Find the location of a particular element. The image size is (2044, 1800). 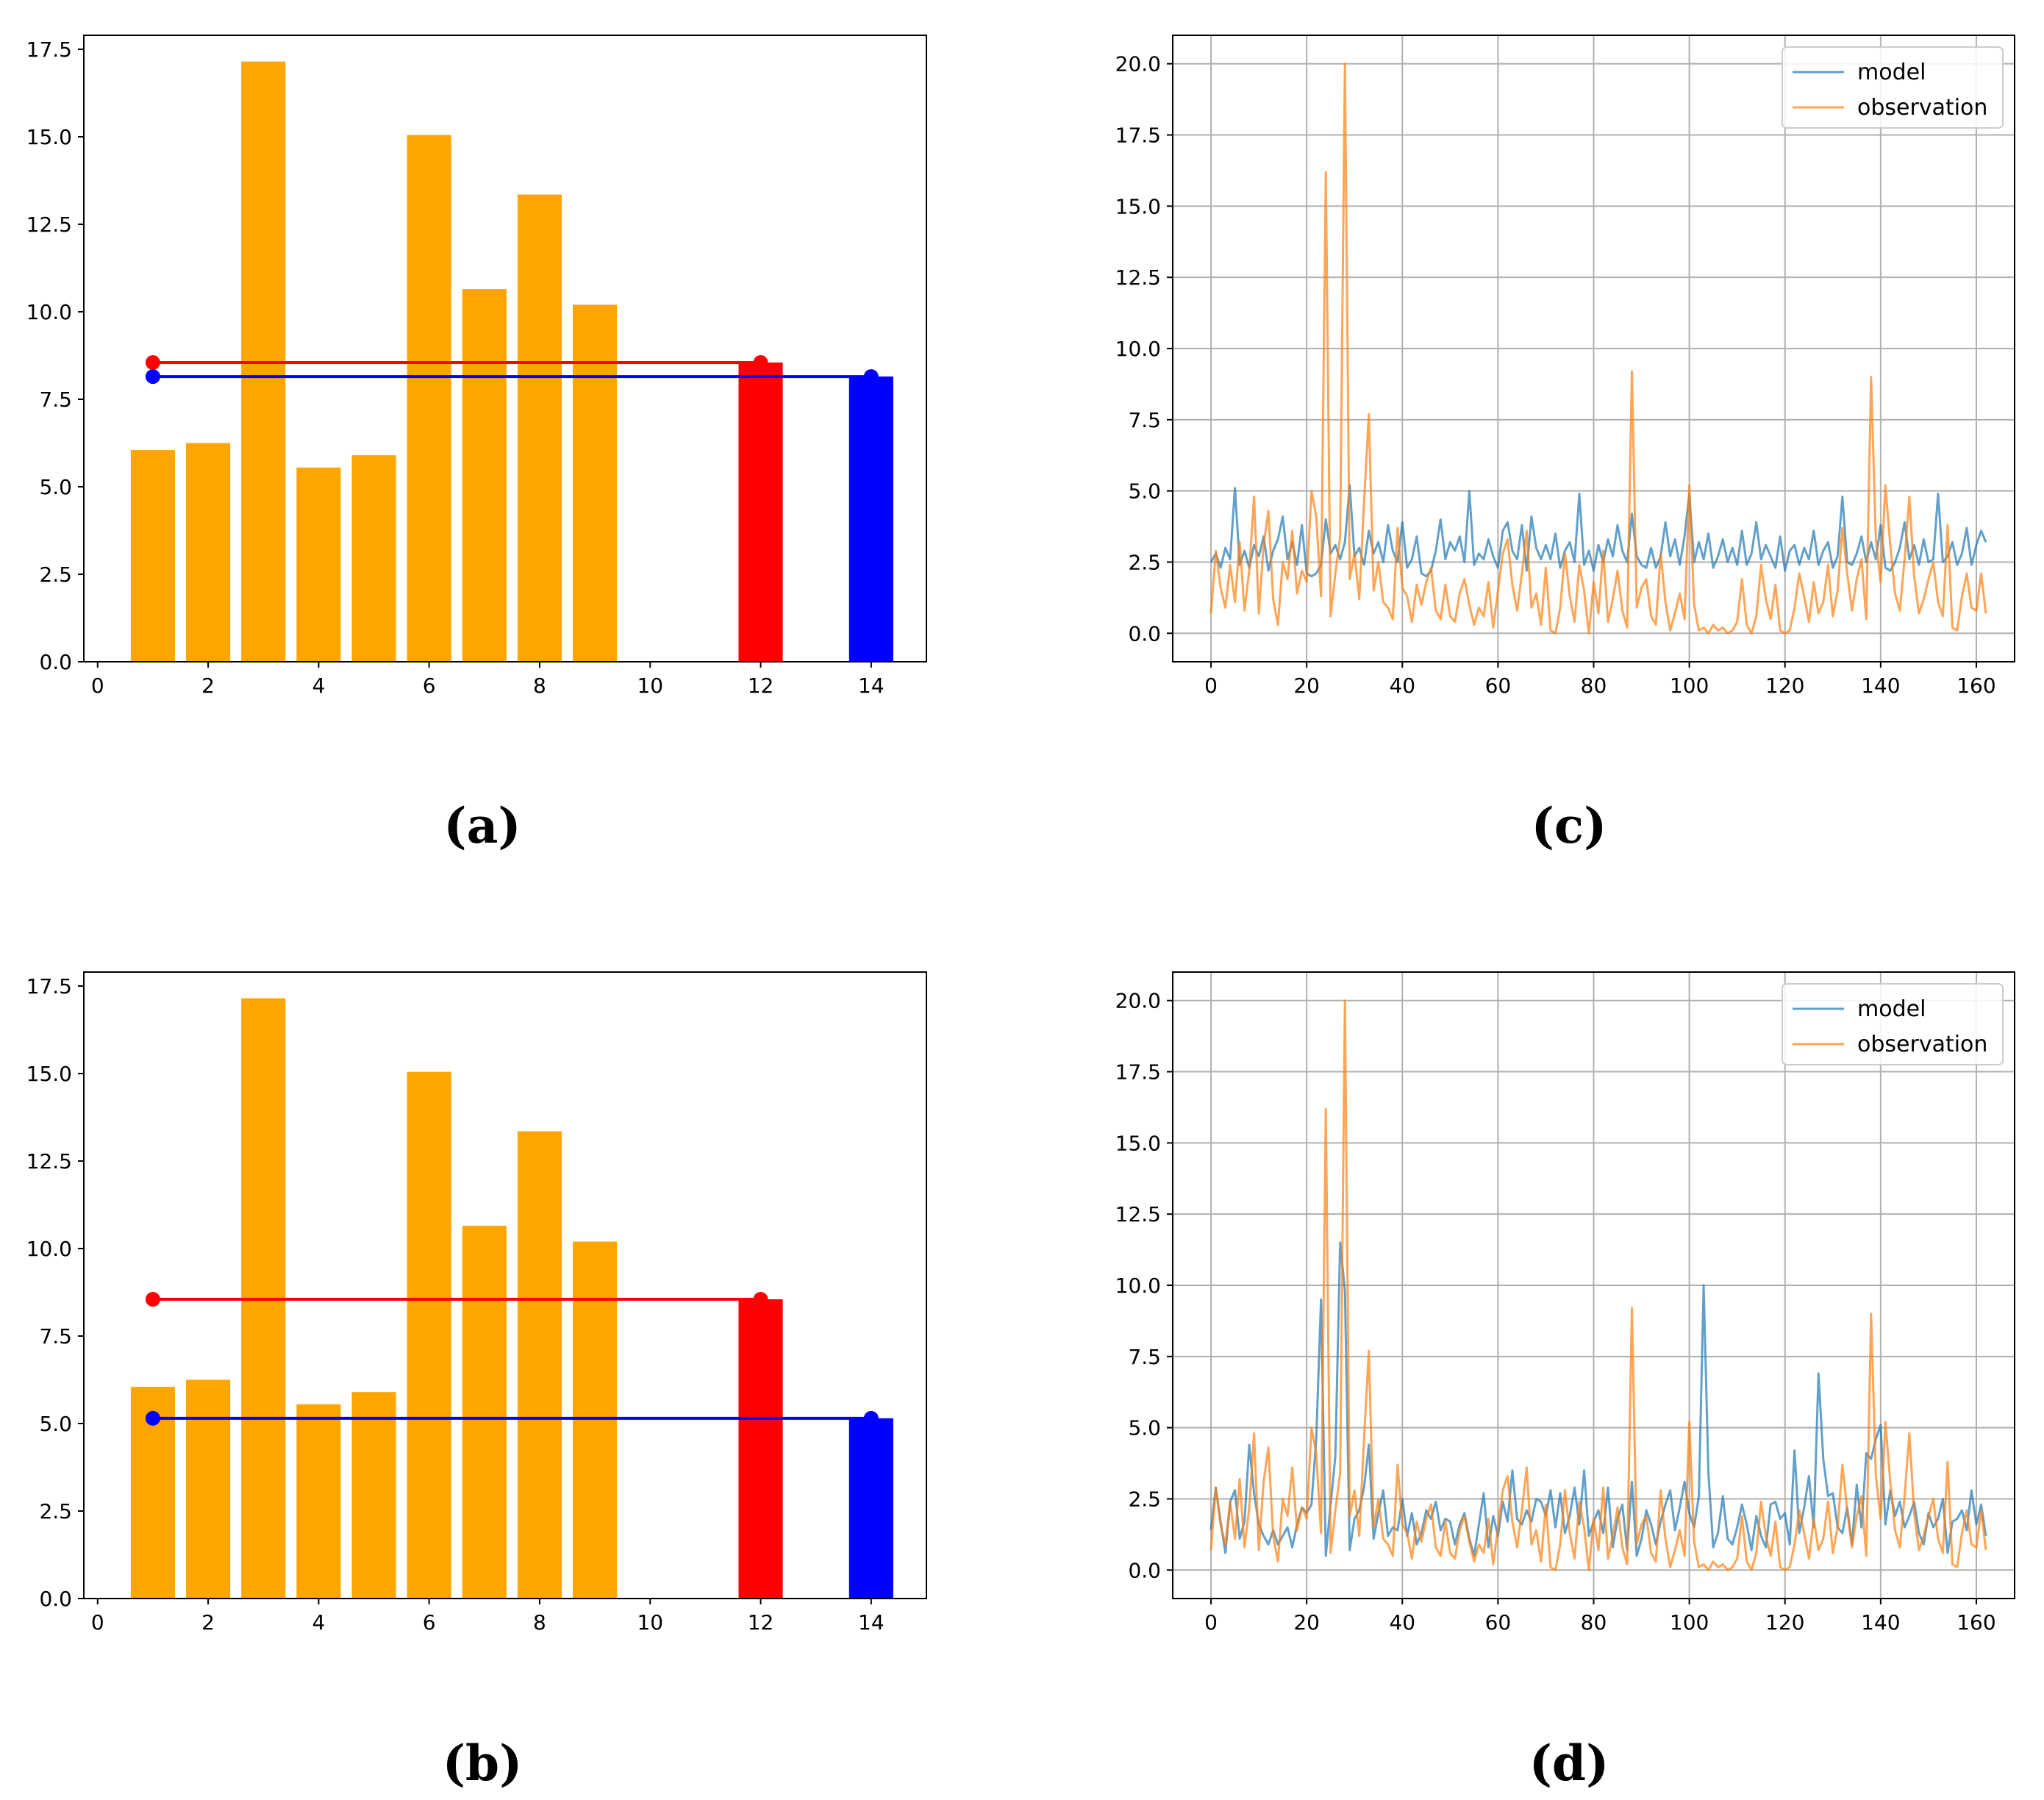

x-tick-label: 12 is located at coordinates (761, 686).